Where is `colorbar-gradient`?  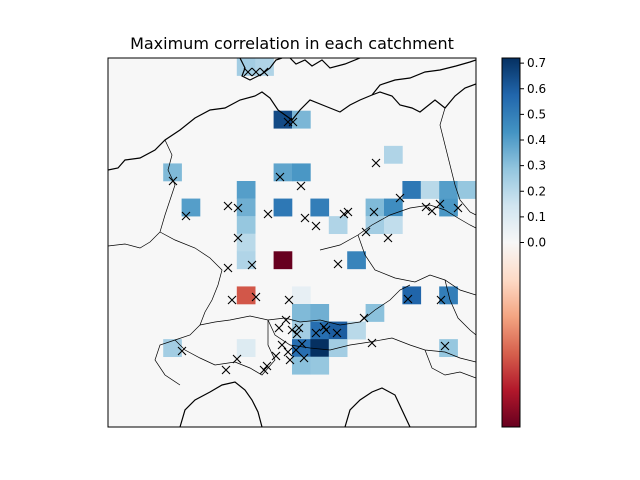
colorbar-gradient is located at coordinates (511, 242).